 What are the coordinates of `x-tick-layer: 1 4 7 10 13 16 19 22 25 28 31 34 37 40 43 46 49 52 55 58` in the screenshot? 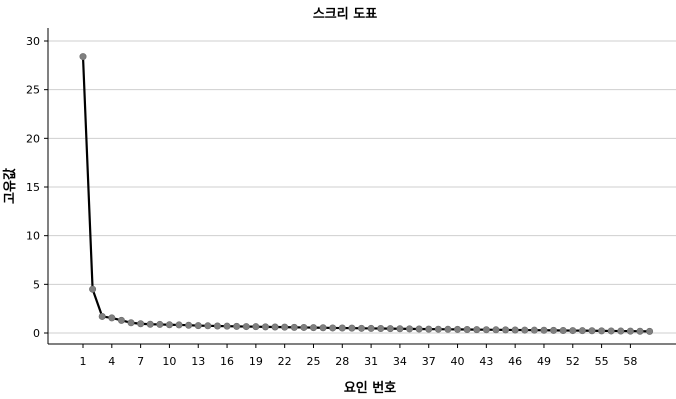 It's located at (358, 356).